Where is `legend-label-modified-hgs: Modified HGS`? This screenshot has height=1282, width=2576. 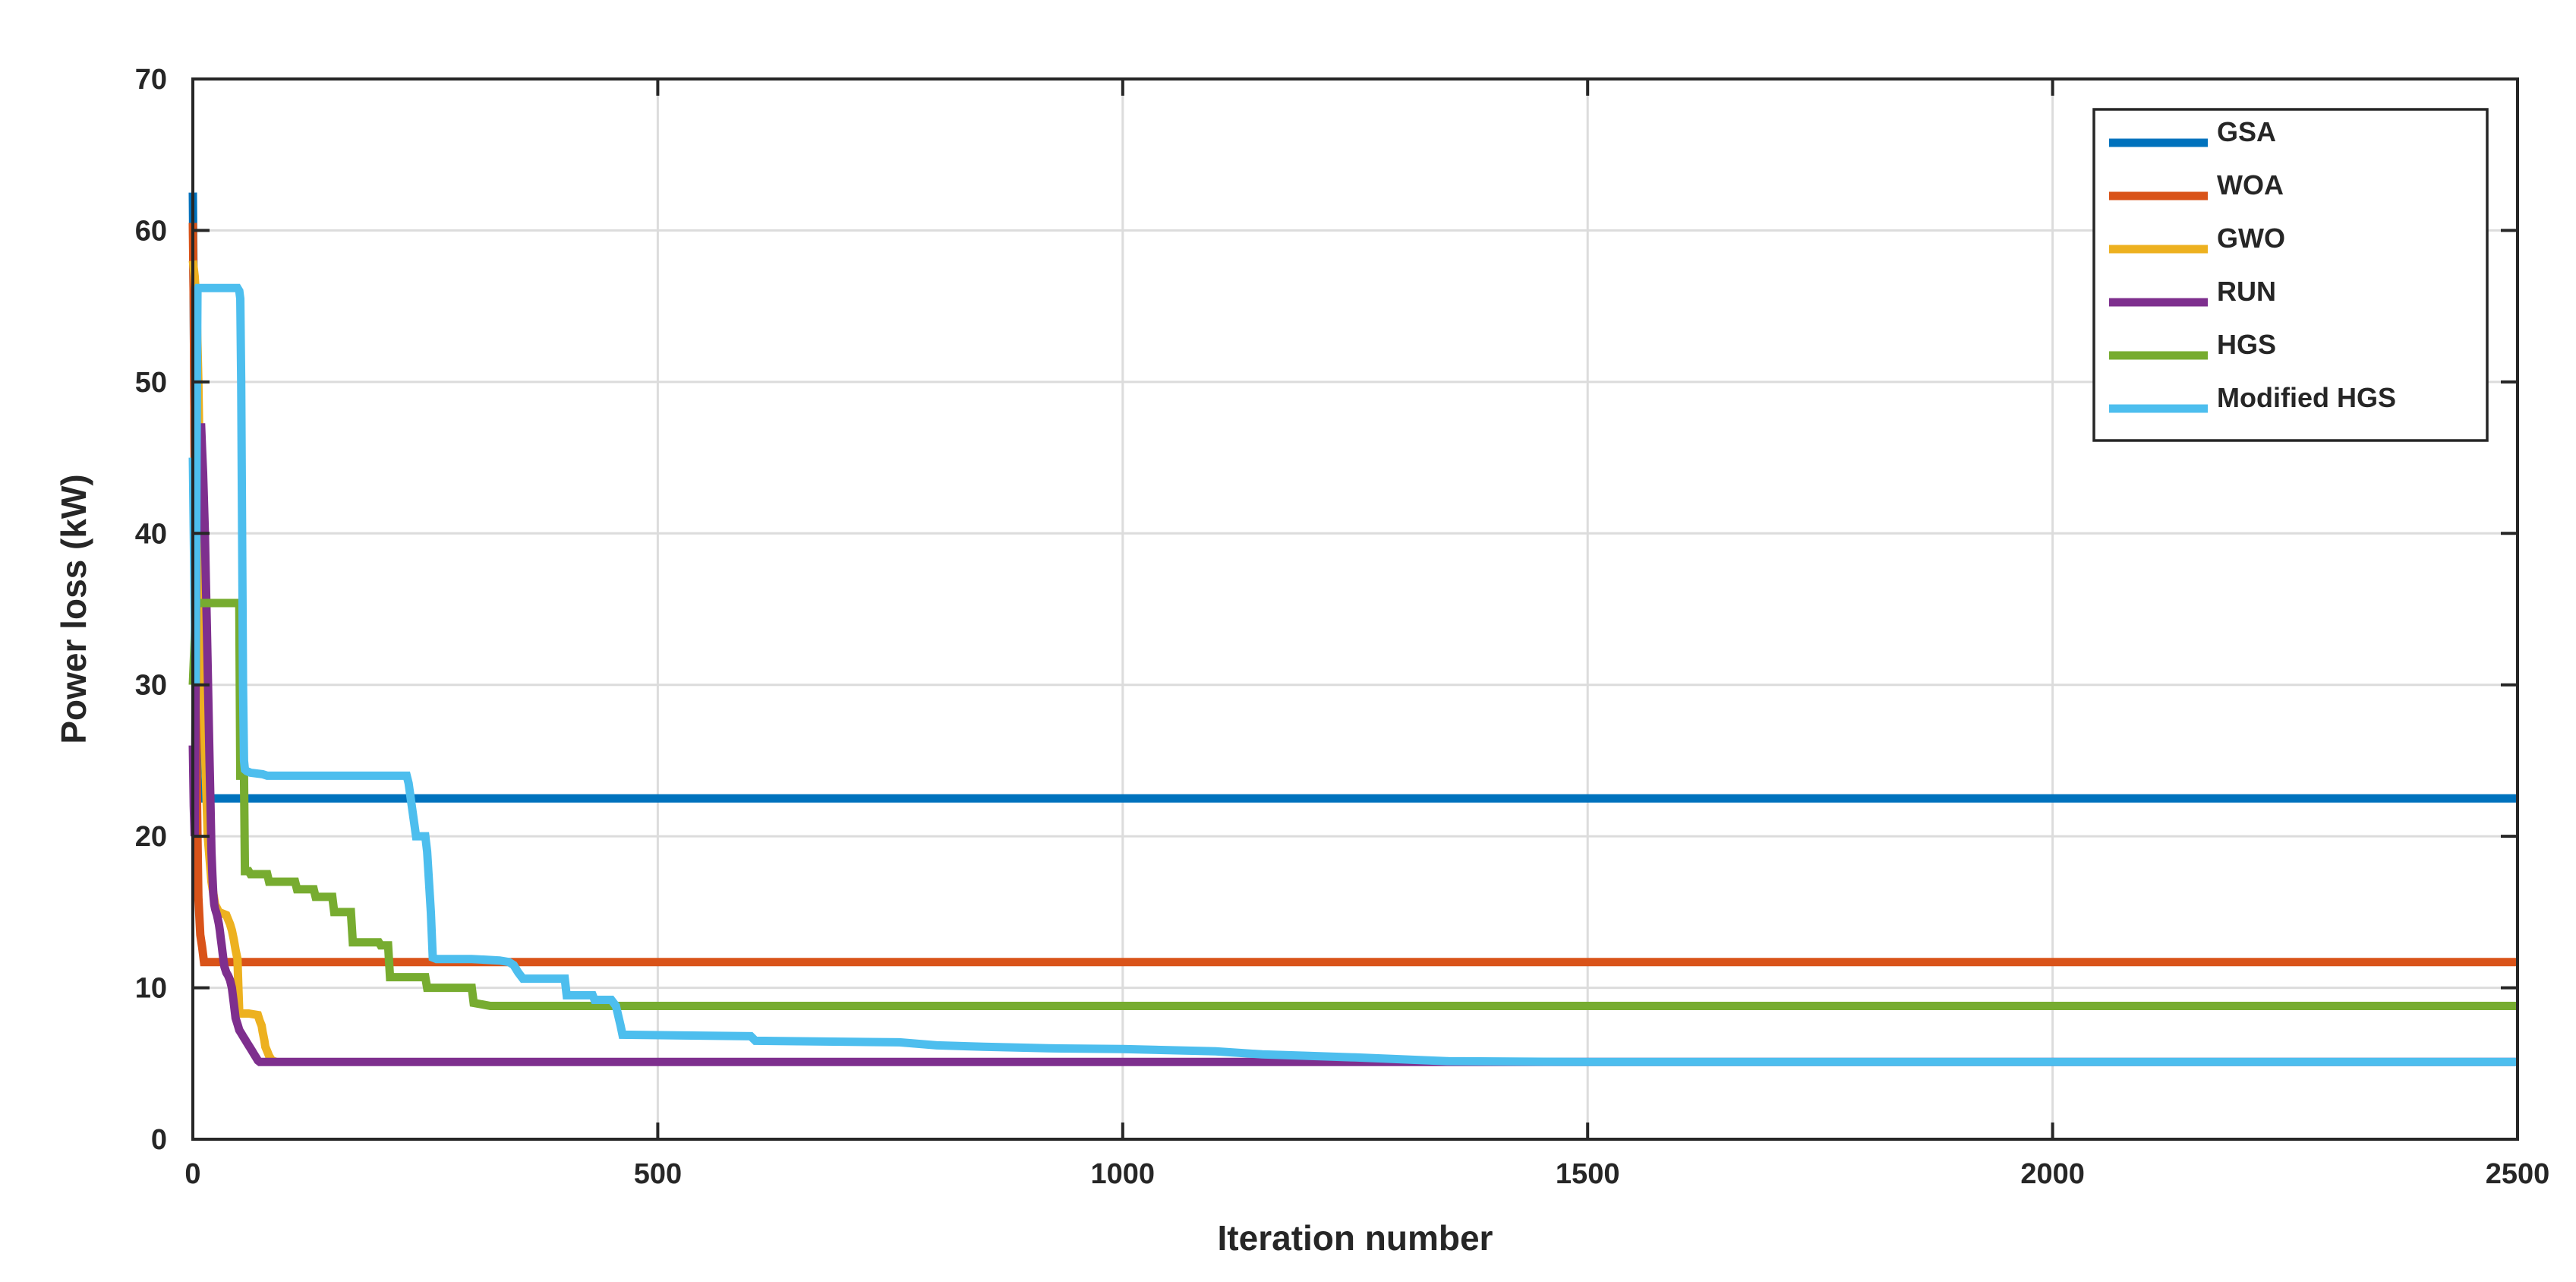 legend-label-modified-hgs: Modified HGS is located at coordinates (2306, 397).